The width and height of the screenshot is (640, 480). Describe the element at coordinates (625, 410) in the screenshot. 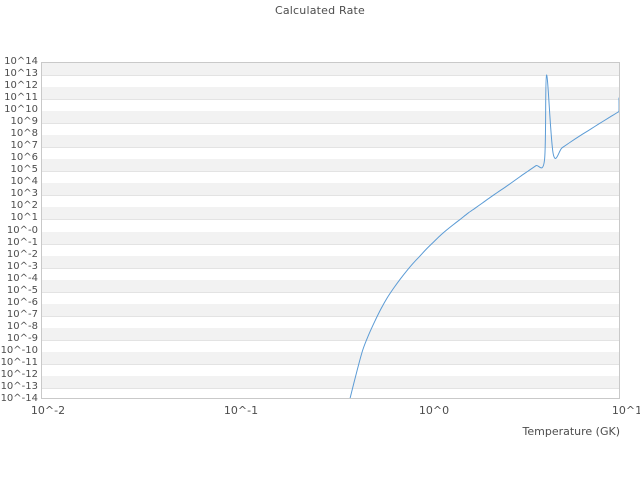

I see `x-tick-label: 10^1` at that location.